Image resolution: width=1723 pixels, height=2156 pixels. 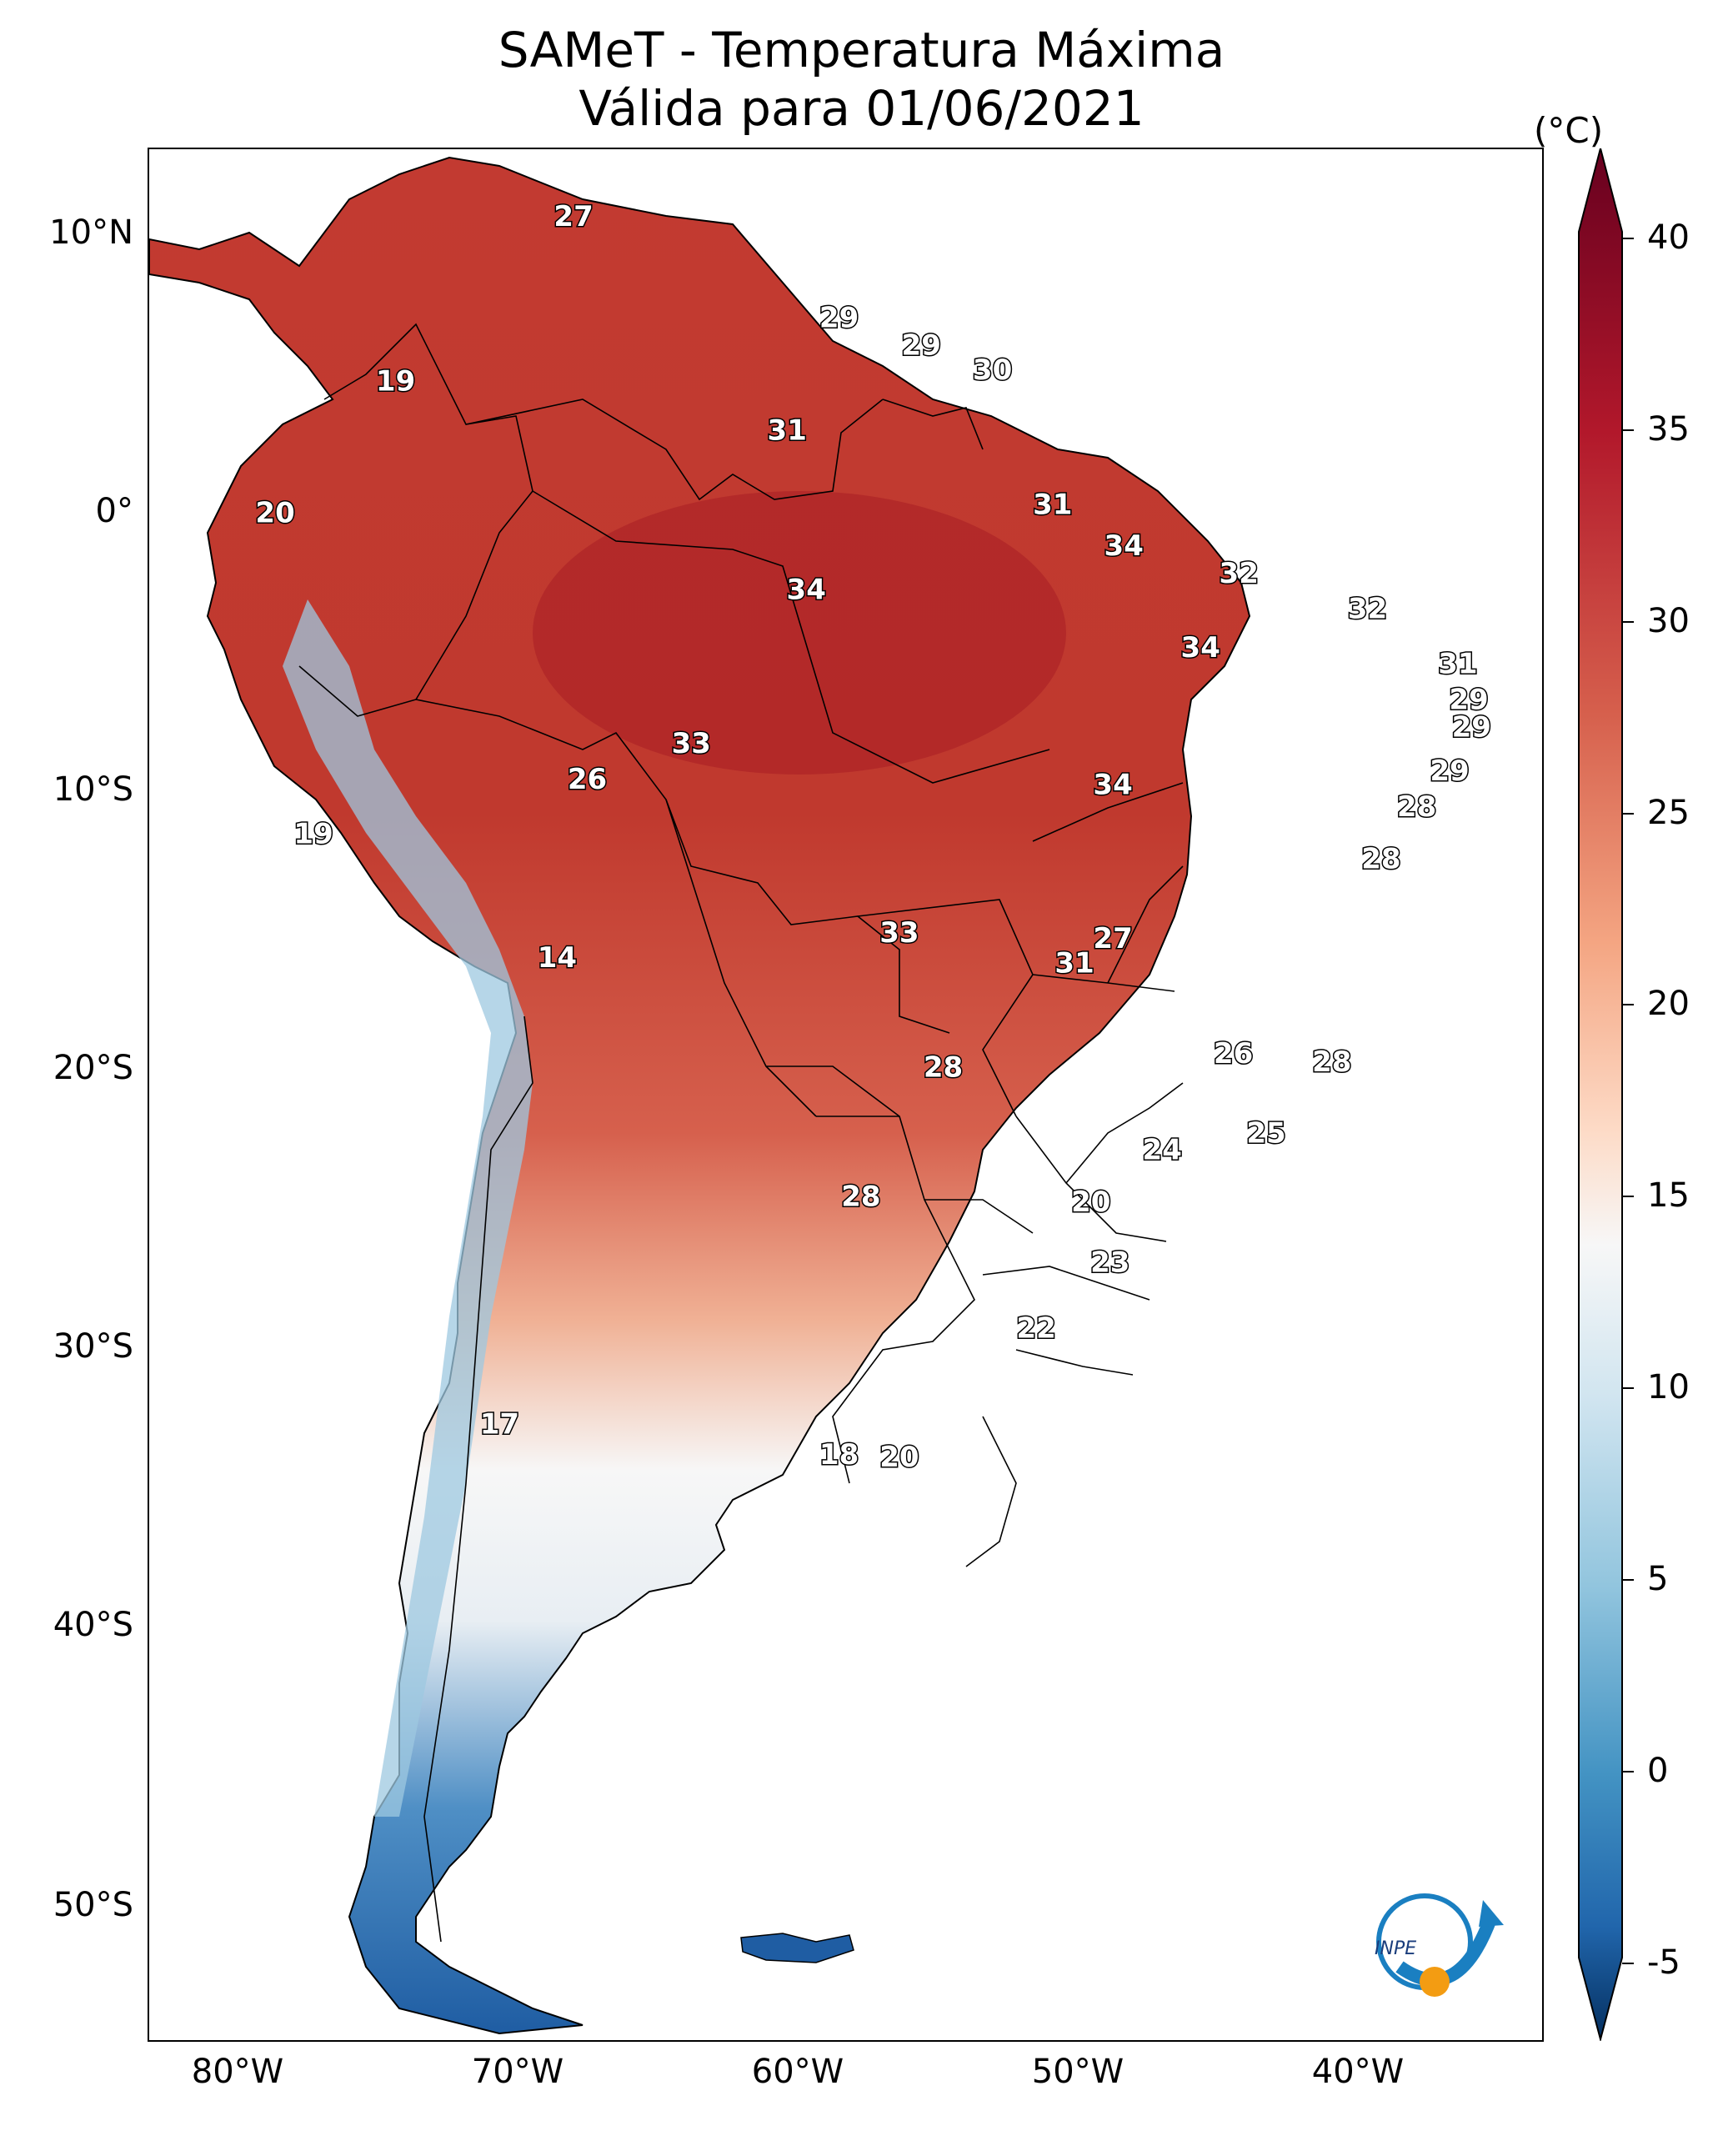 What do you see at coordinates (114, 511) in the screenshot?
I see `lat-label-0: 0°` at bounding box center [114, 511].